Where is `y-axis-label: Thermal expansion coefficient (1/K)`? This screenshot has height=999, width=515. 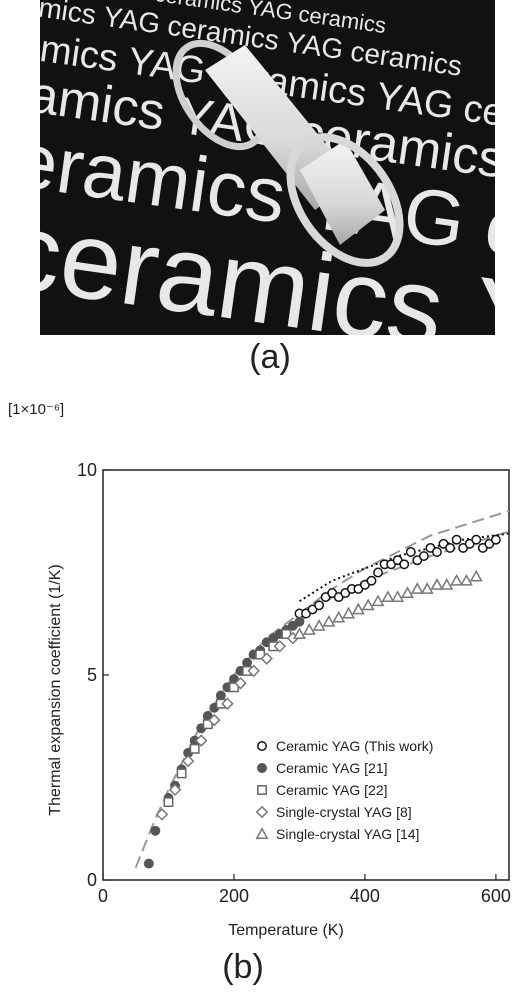
y-axis-label: Thermal expansion coefficient (1/K) is located at coordinates (55, 689).